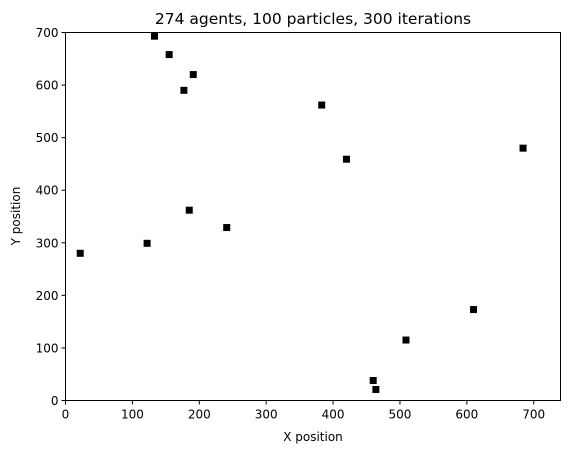 Image resolution: width=571 pixels, height=453 pixels. What do you see at coordinates (47, 191) in the screenshot?
I see `y-tick-label: 400` at bounding box center [47, 191].